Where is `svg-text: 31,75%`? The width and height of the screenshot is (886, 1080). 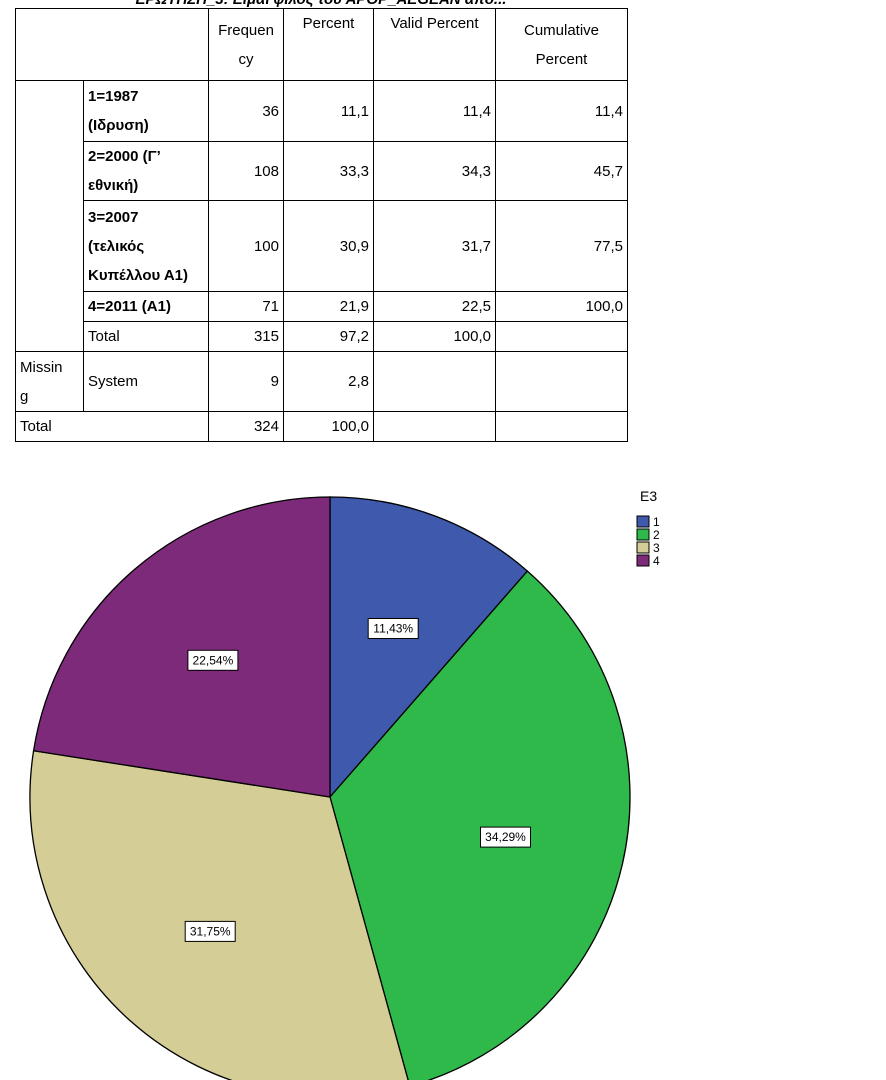
svg-text: 31,75% is located at coordinates (210, 931).